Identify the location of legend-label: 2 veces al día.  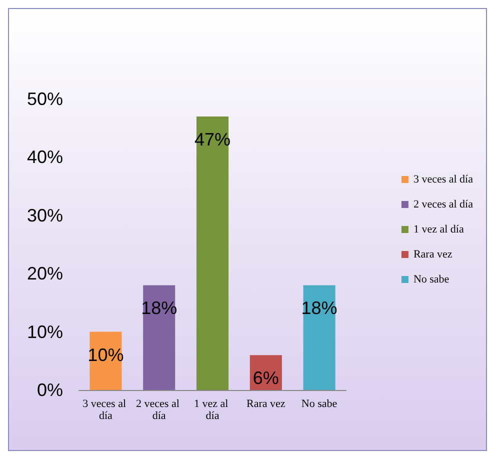
(443, 204).